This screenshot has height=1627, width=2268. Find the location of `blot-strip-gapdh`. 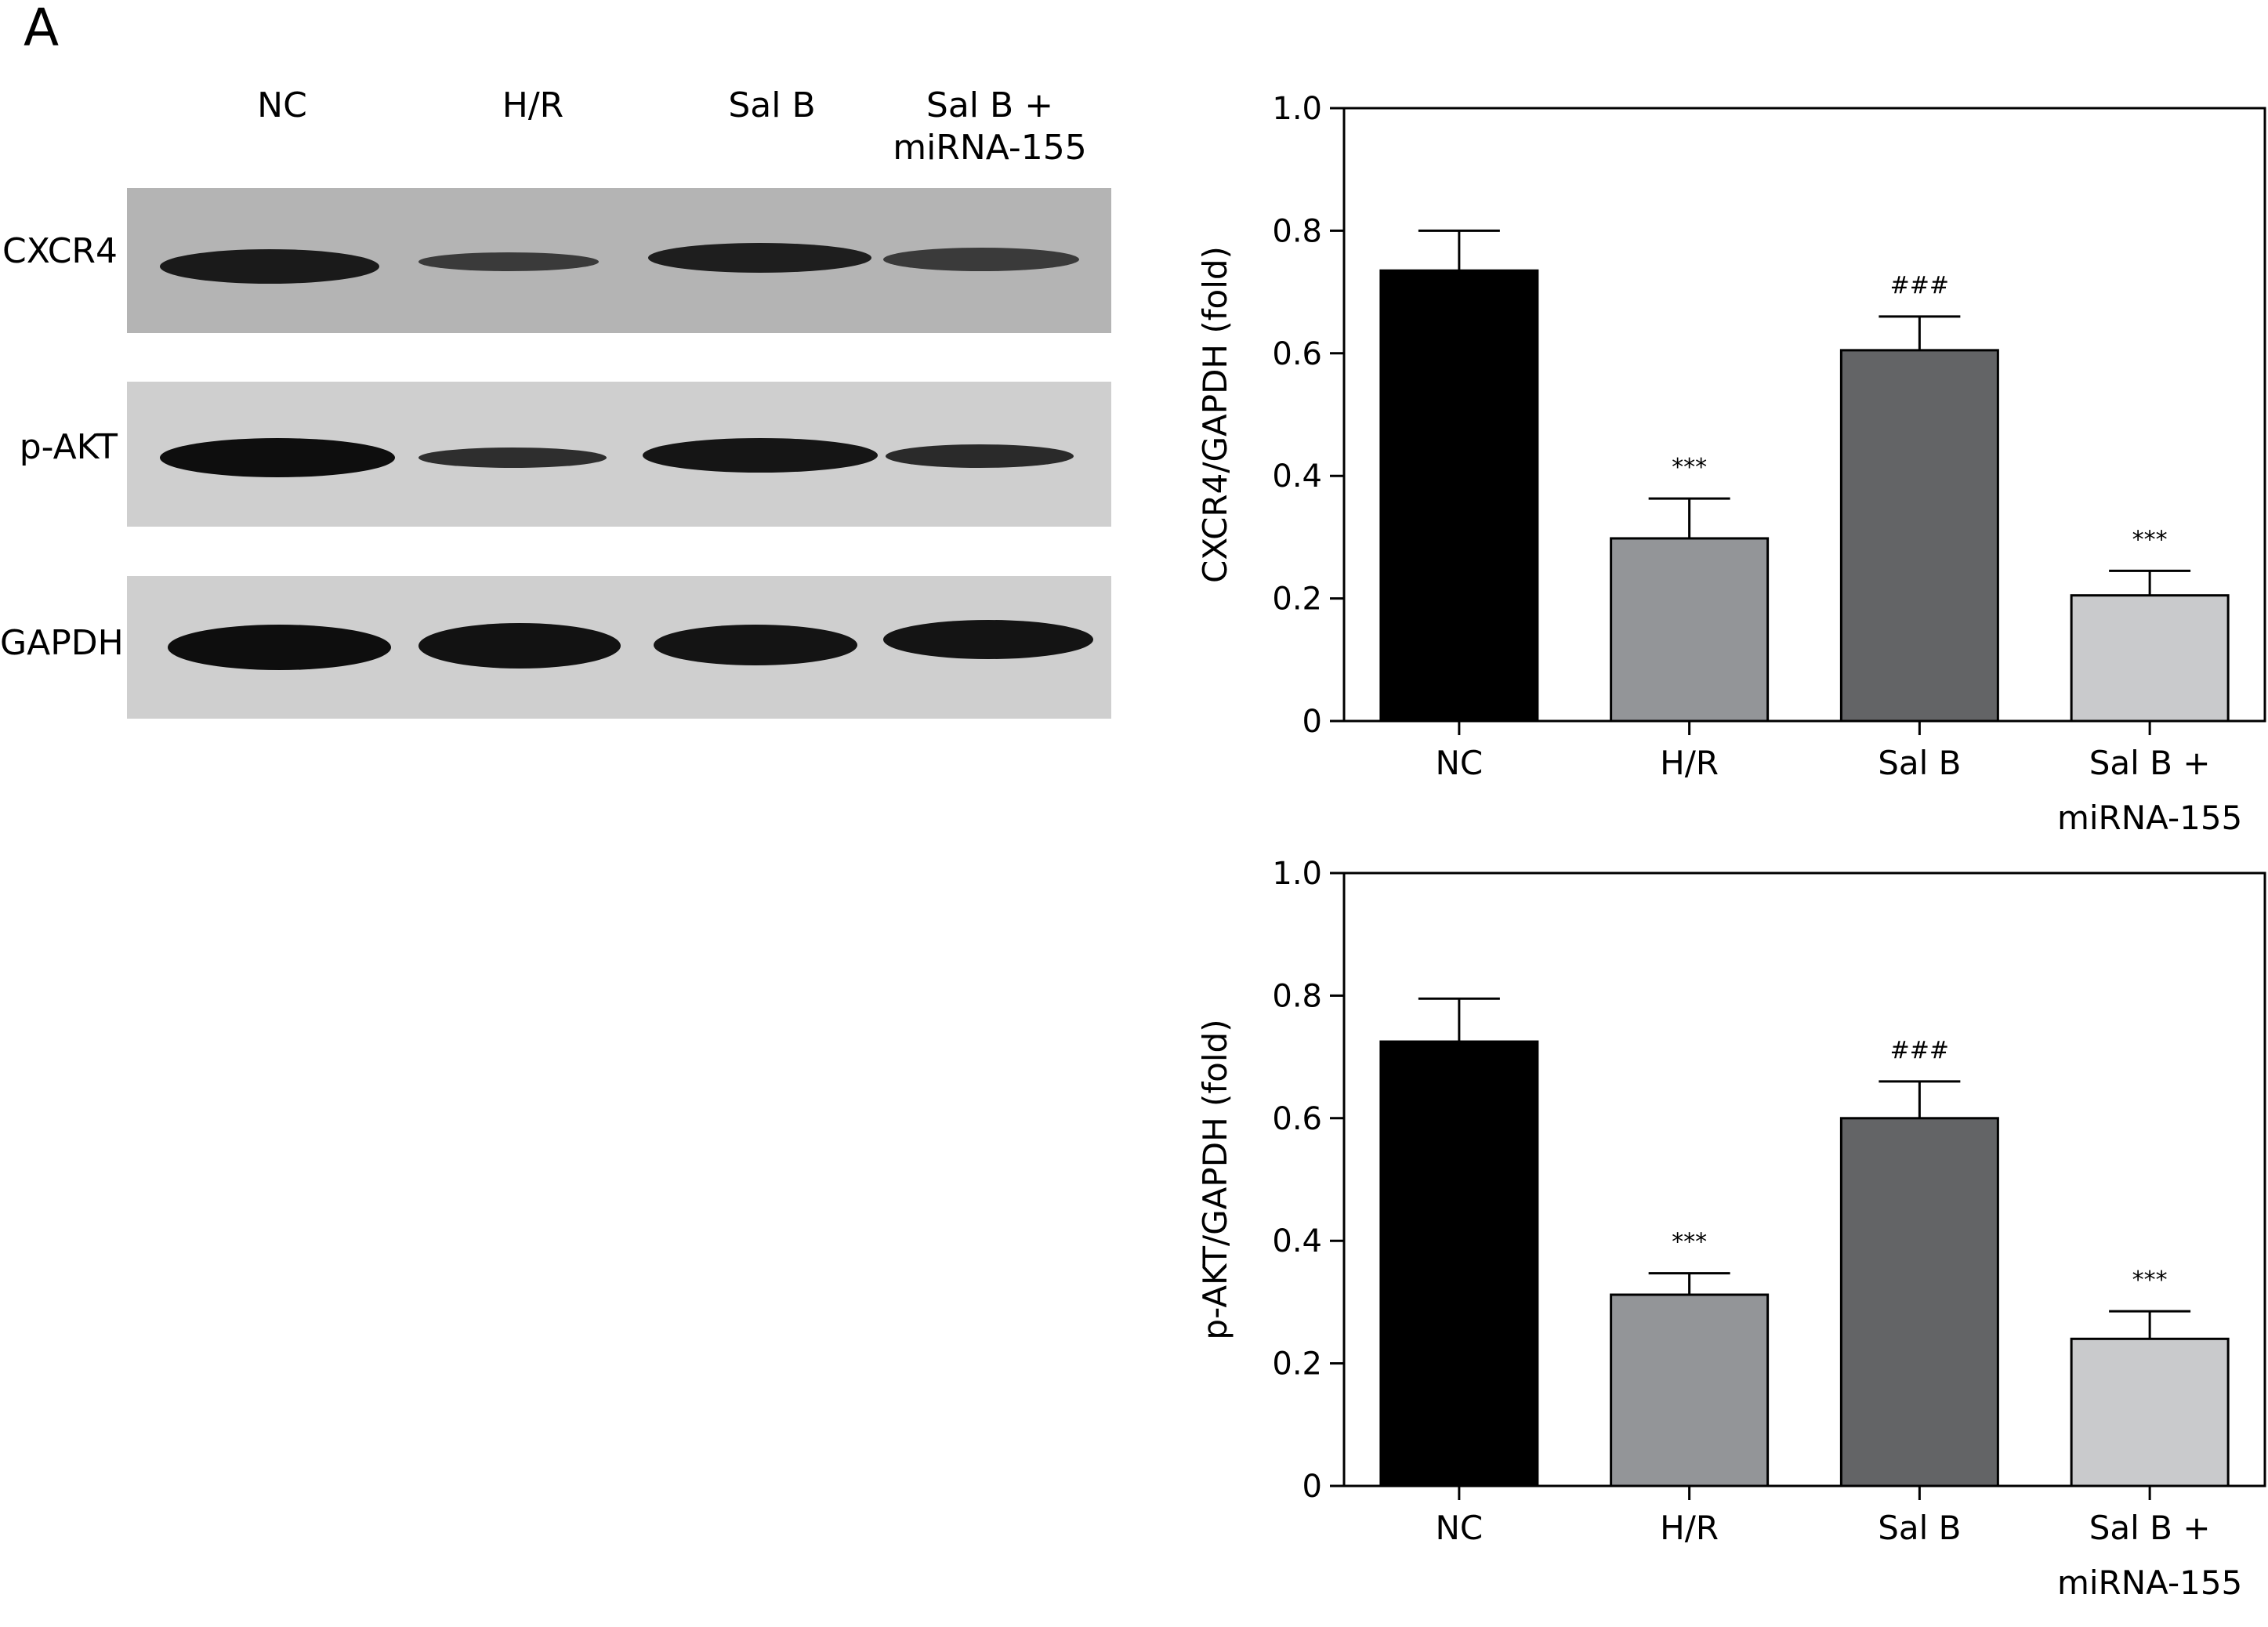

blot-strip-gapdh is located at coordinates (619, 647).